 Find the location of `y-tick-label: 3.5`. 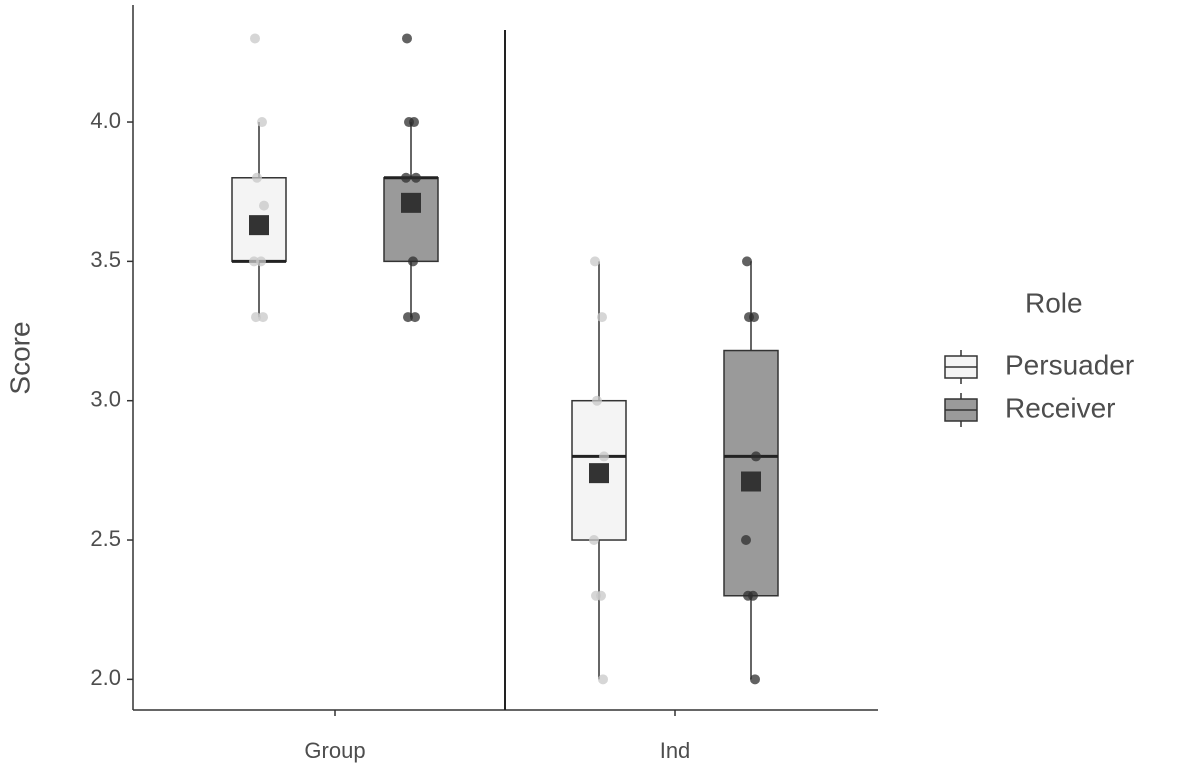

y-tick-label: 3.5 is located at coordinates (105, 259).